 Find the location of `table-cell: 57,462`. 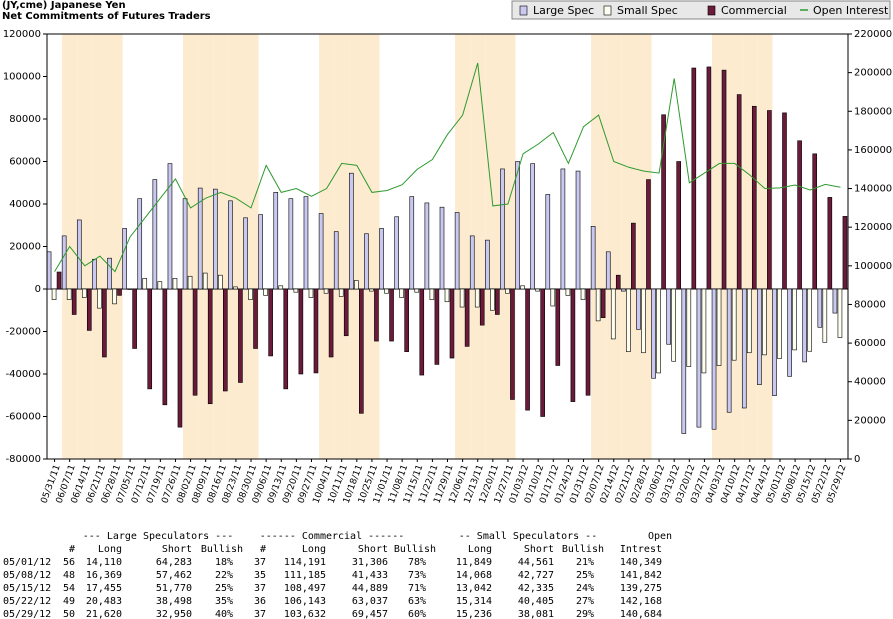

table-cell: 57,462 is located at coordinates (174, 575).